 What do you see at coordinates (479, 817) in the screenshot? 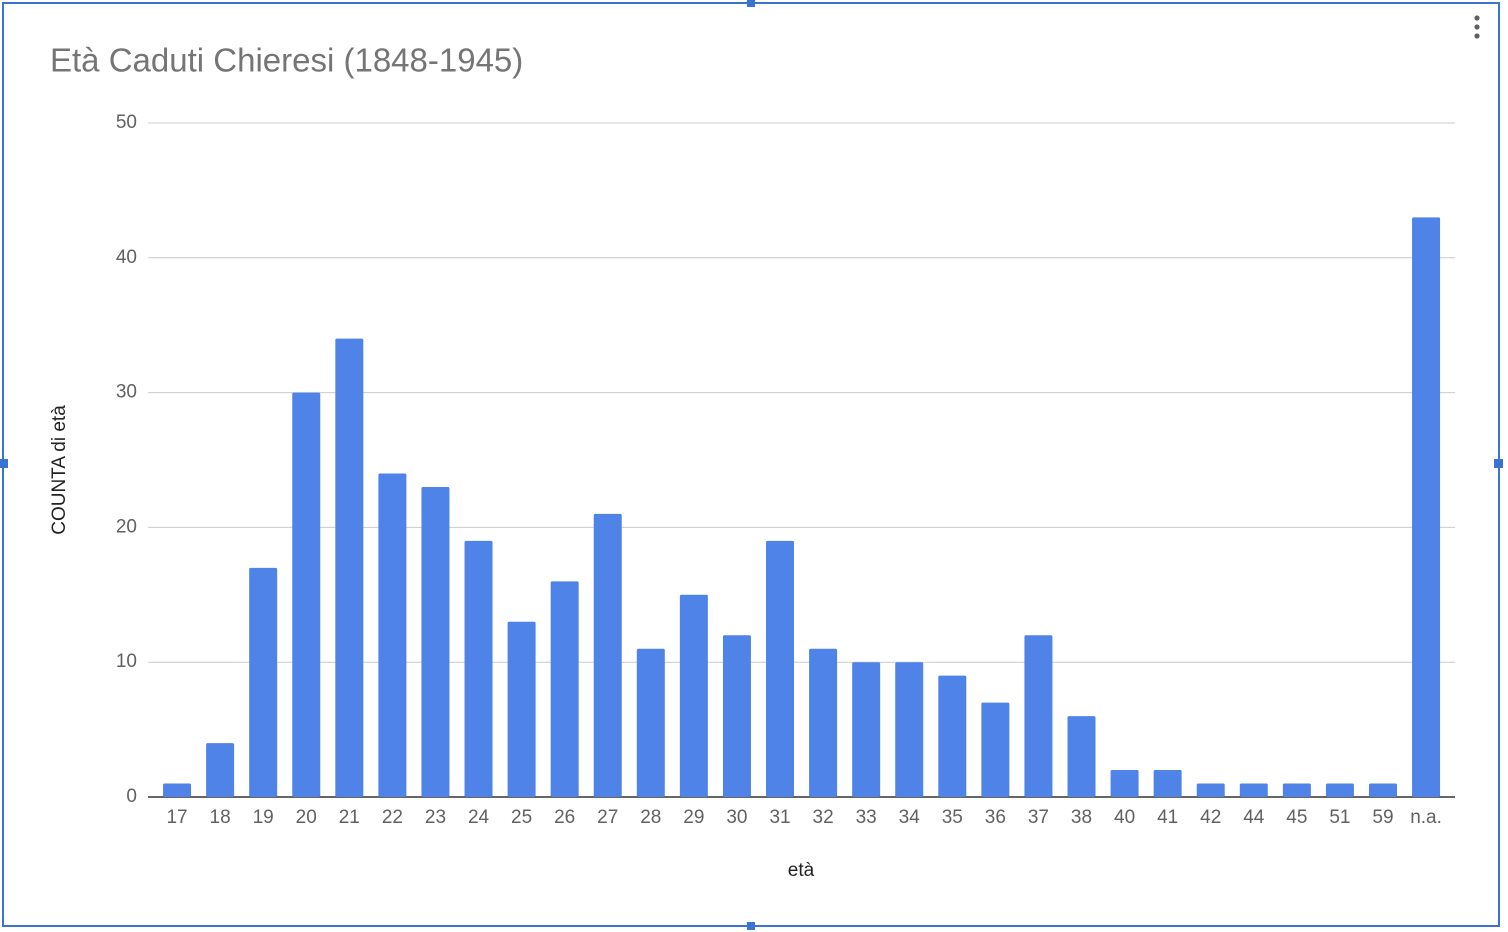
I see `x-tick-label: 24` at bounding box center [479, 817].